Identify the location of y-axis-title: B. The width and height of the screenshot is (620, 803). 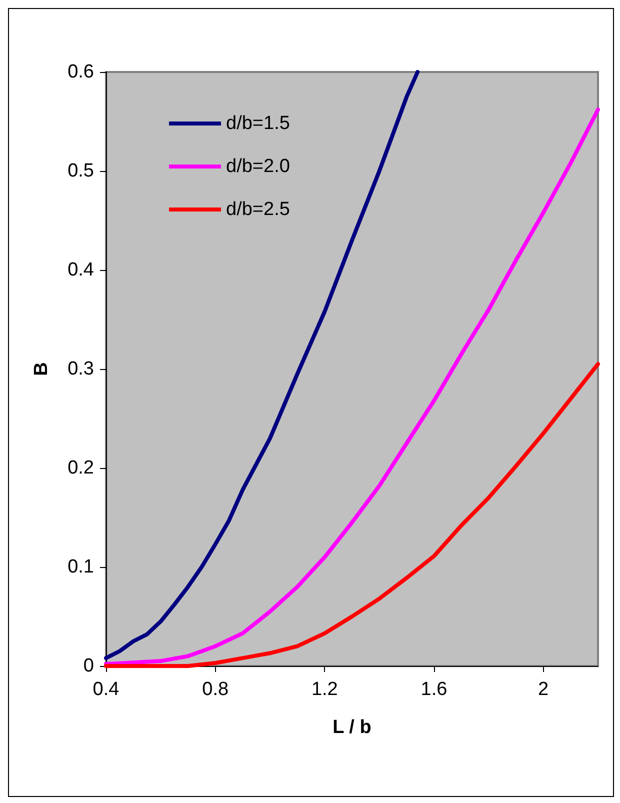
(41, 369).